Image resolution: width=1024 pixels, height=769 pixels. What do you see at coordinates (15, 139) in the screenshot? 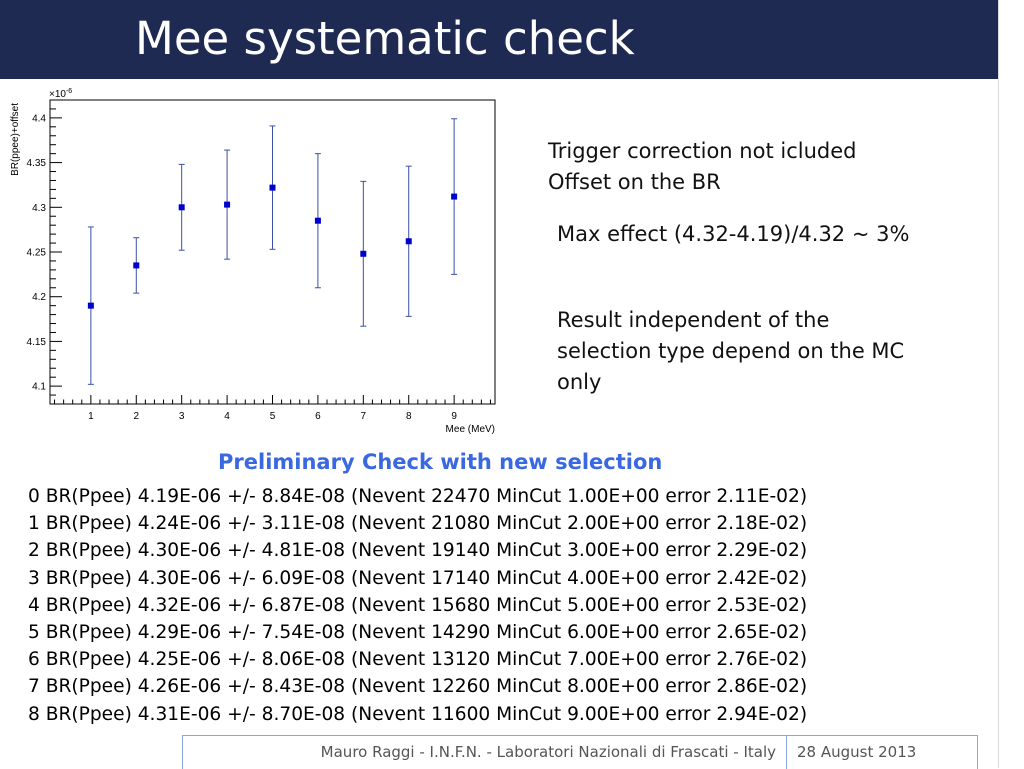
I see `y-axis-label: BR(ppee)+offset` at bounding box center [15, 139].